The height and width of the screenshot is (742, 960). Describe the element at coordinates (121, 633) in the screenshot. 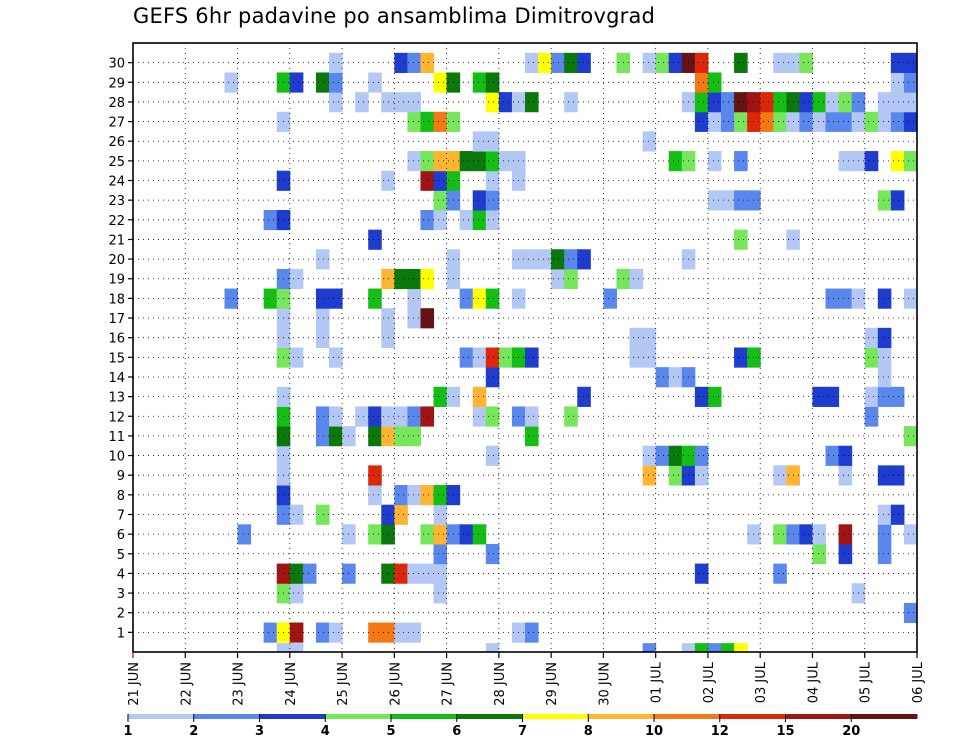

I see `y-tick-label: 1` at that location.